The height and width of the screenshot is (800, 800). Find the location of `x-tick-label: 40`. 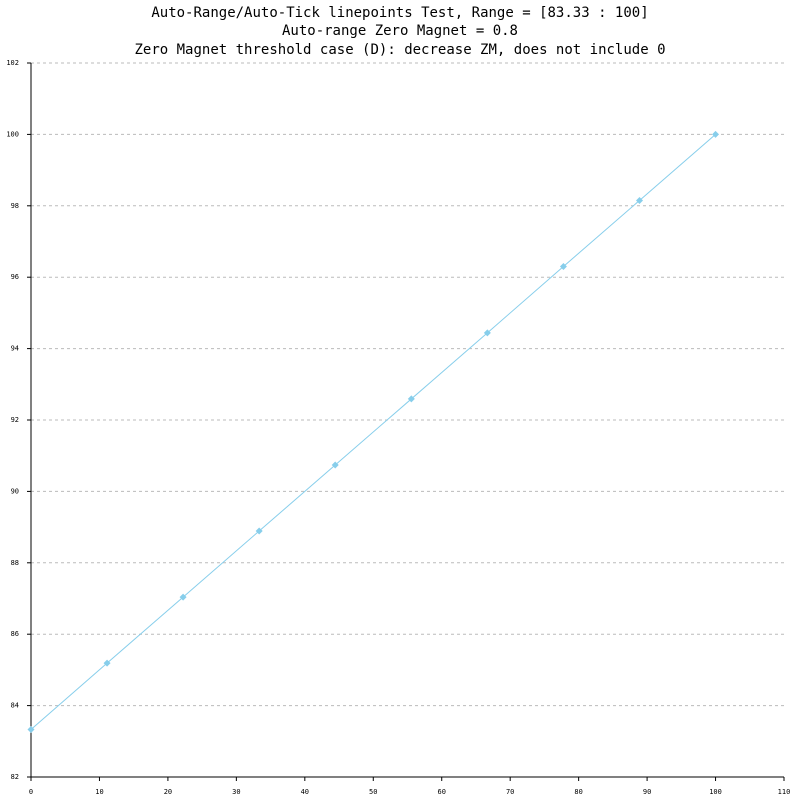

x-tick-label: 40 is located at coordinates (305, 792).